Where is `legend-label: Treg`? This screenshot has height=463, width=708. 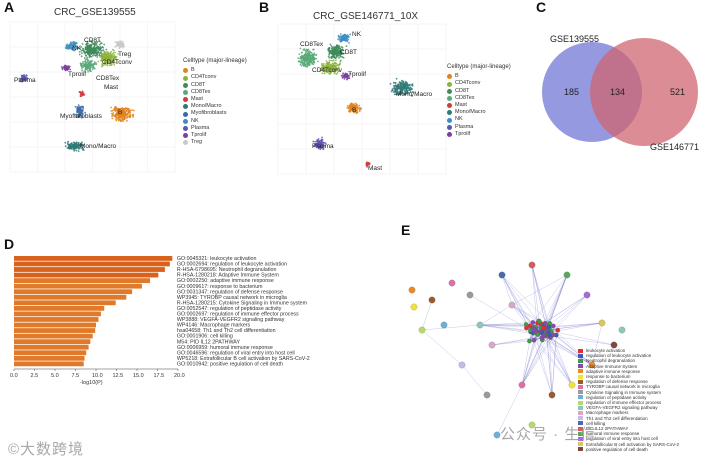 legend-label: Treg is located at coordinates (197, 142).